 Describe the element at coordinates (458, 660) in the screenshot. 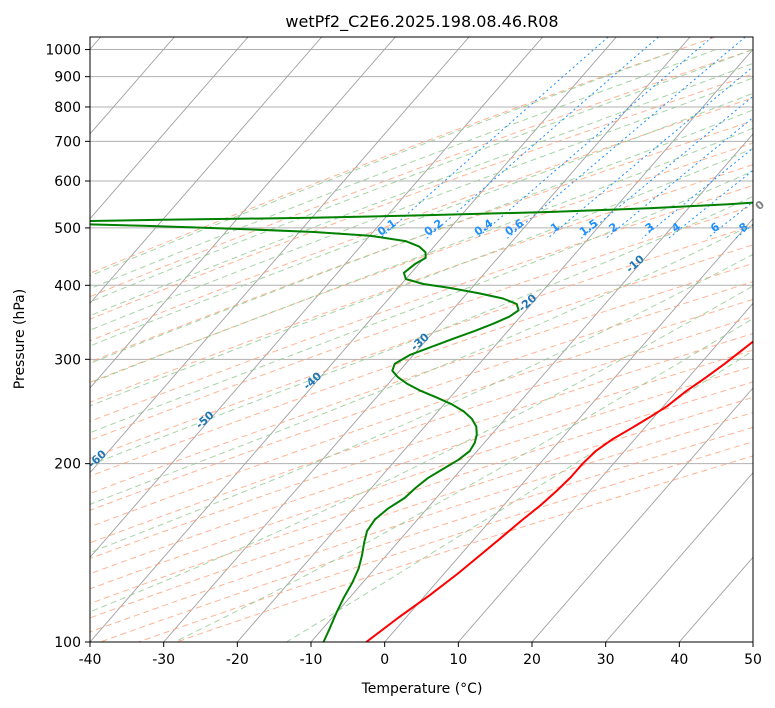

I see `x-tick-label: 10` at that location.